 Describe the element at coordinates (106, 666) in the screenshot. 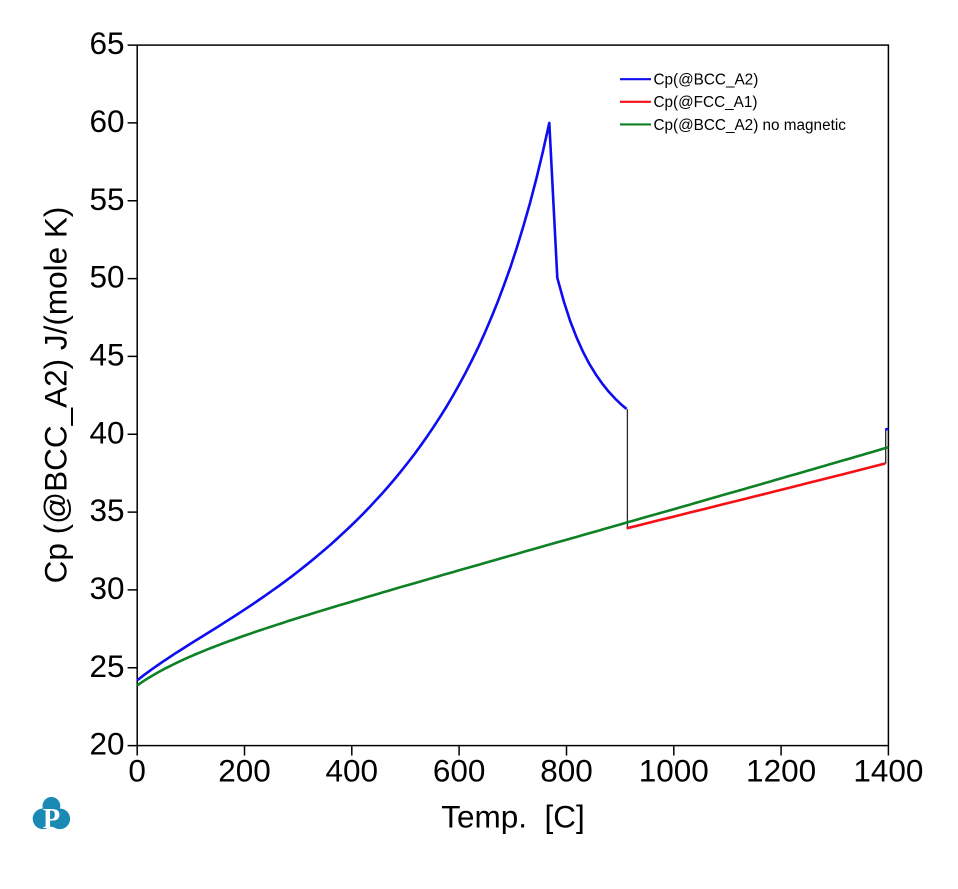

I see `svg-text: 25` at that location.